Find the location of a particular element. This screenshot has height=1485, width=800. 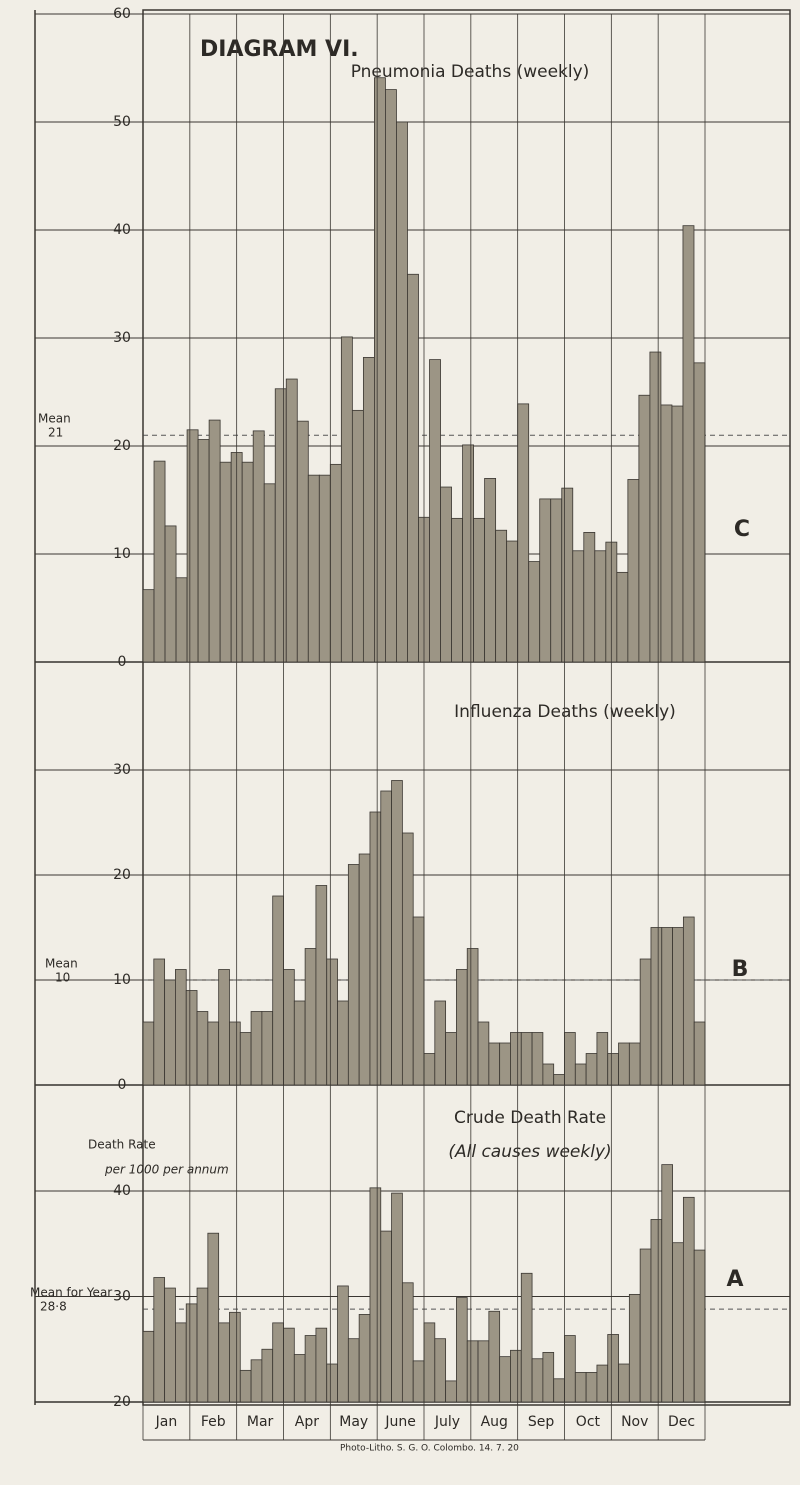

panel-letter: C is located at coordinates (742, 529).